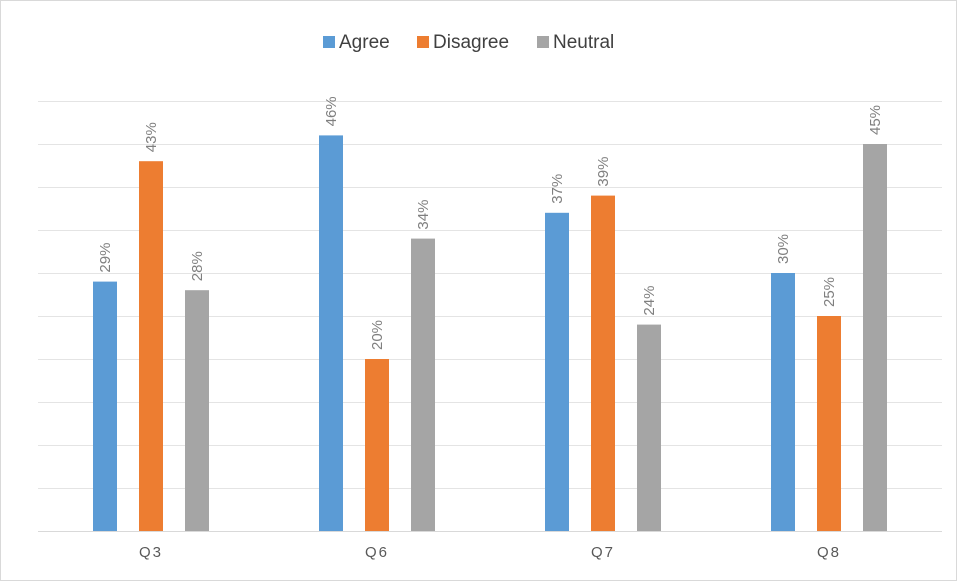  I want to click on data-label: 25%, so click(829, 292).